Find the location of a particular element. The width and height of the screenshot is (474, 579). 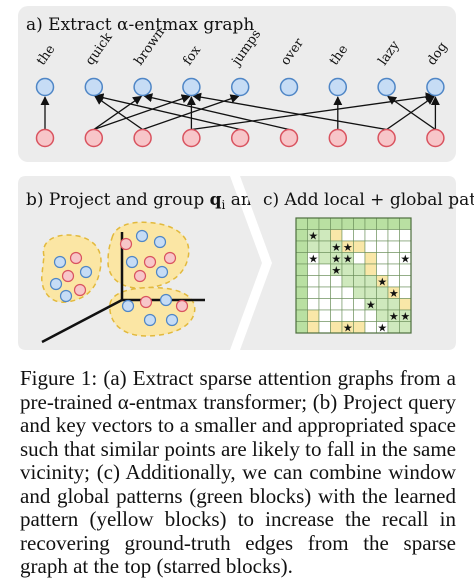

projected-points is located at coordinates (119, 278).